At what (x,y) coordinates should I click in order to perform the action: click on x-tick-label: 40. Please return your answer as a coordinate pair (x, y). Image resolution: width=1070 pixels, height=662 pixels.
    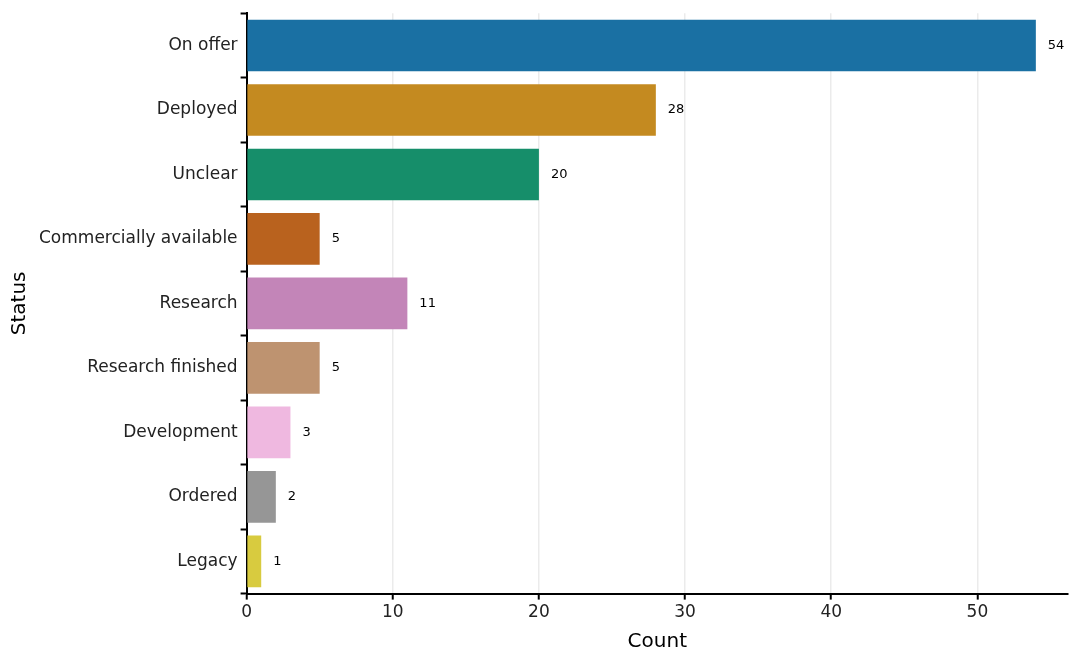
    Looking at the image, I should click on (831, 611).